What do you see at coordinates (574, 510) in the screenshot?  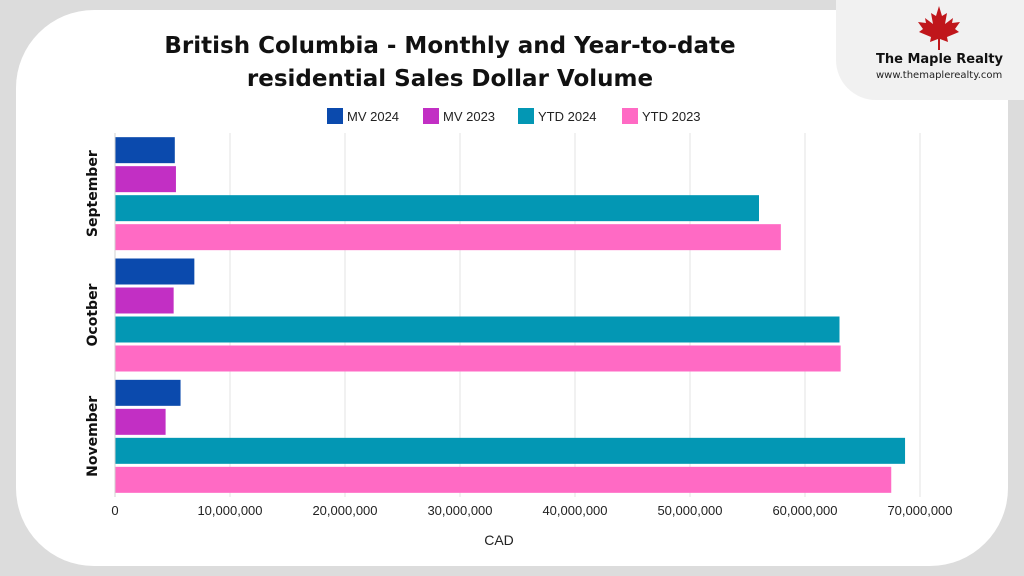 I see `x-tick-label: 40,000,000` at bounding box center [574, 510].